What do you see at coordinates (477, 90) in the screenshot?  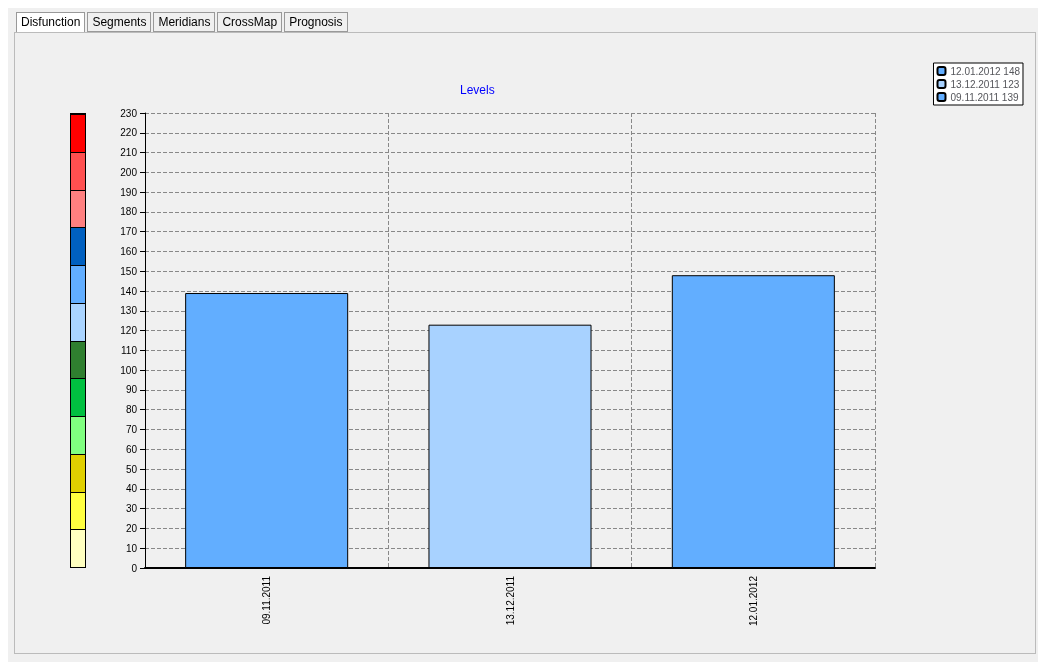 I see `chart-title: Levels` at bounding box center [477, 90].